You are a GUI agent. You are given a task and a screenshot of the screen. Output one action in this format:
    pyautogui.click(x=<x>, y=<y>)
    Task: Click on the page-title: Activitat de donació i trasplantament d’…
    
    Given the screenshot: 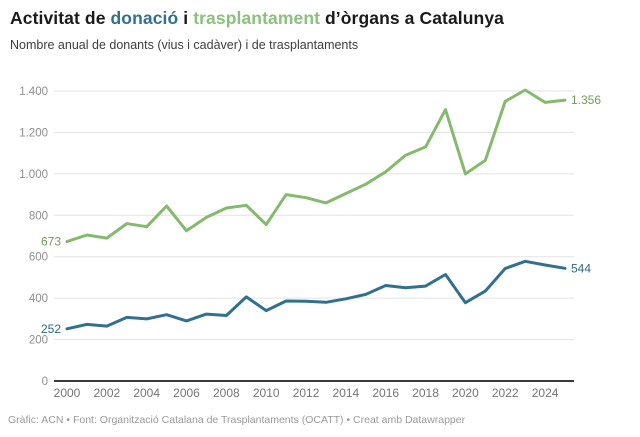 What is the action you would take?
    pyautogui.click(x=257, y=18)
    